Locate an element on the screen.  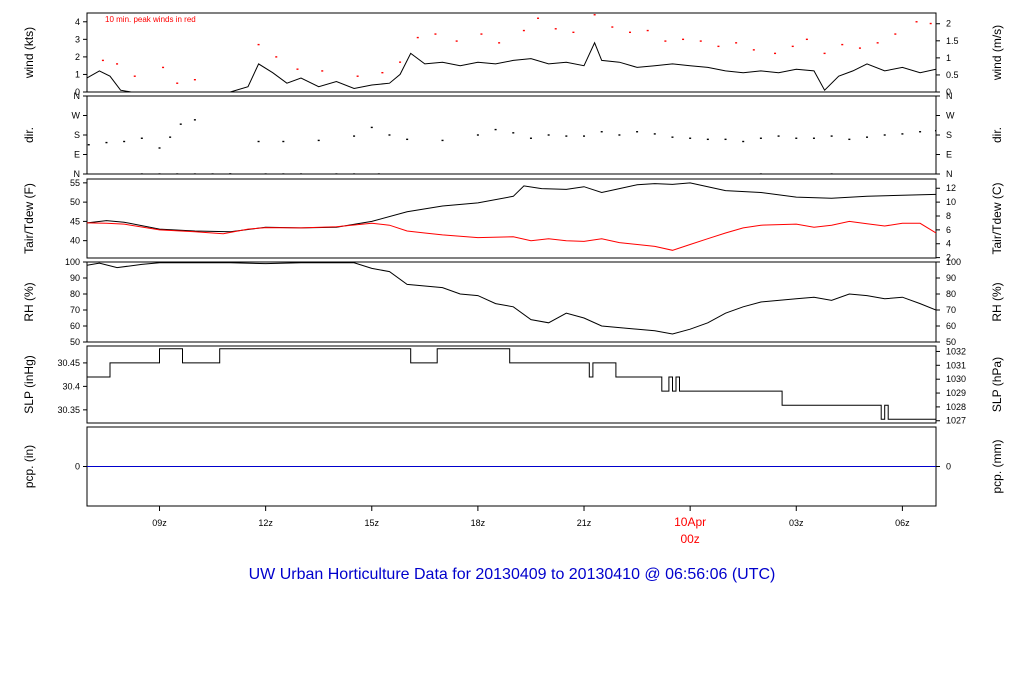
y-left-tick-label: 40 is located at coordinates (75, 241).